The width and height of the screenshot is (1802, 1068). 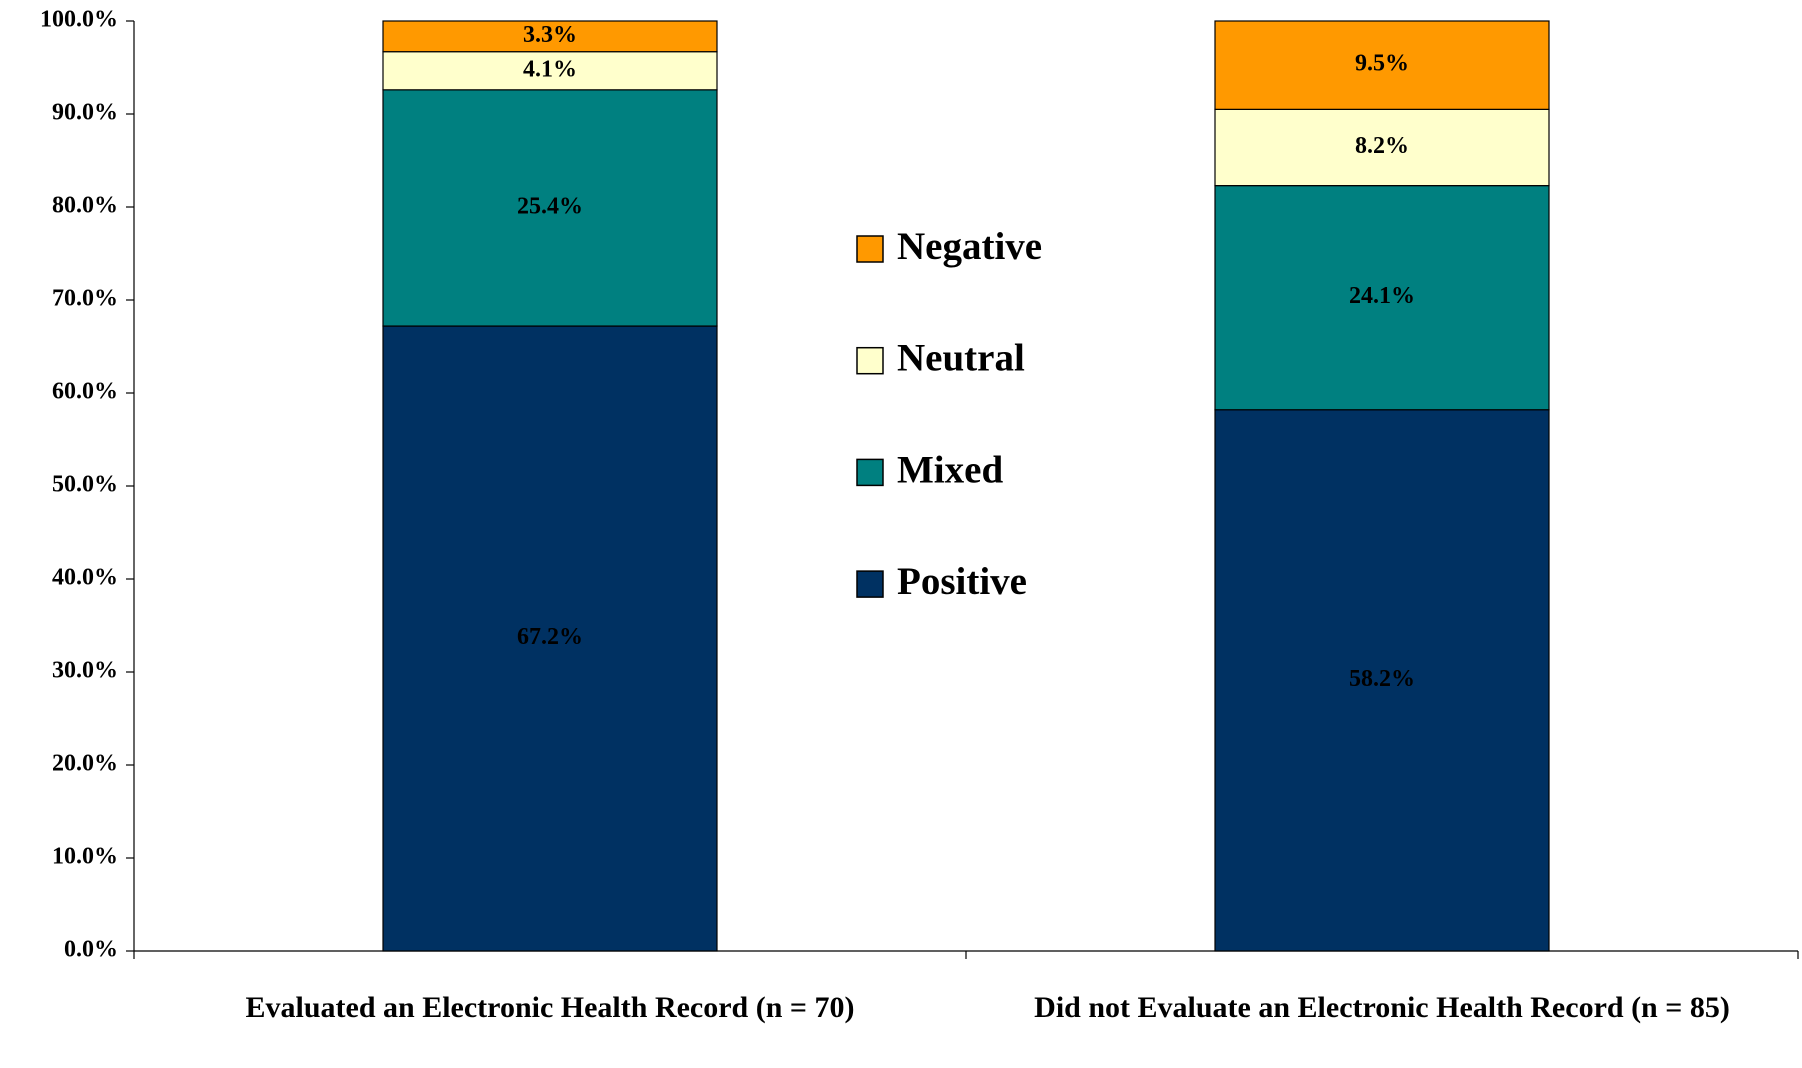 I want to click on y-tick-label: 70.0%, so click(x=85, y=299).